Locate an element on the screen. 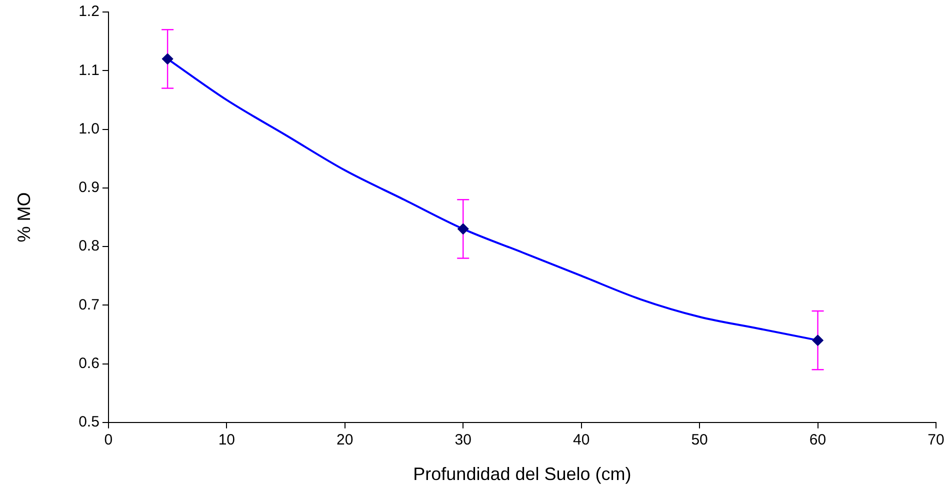  x-axis-title: Profundidad del Suelo (cm) is located at coordinates (522, 474).